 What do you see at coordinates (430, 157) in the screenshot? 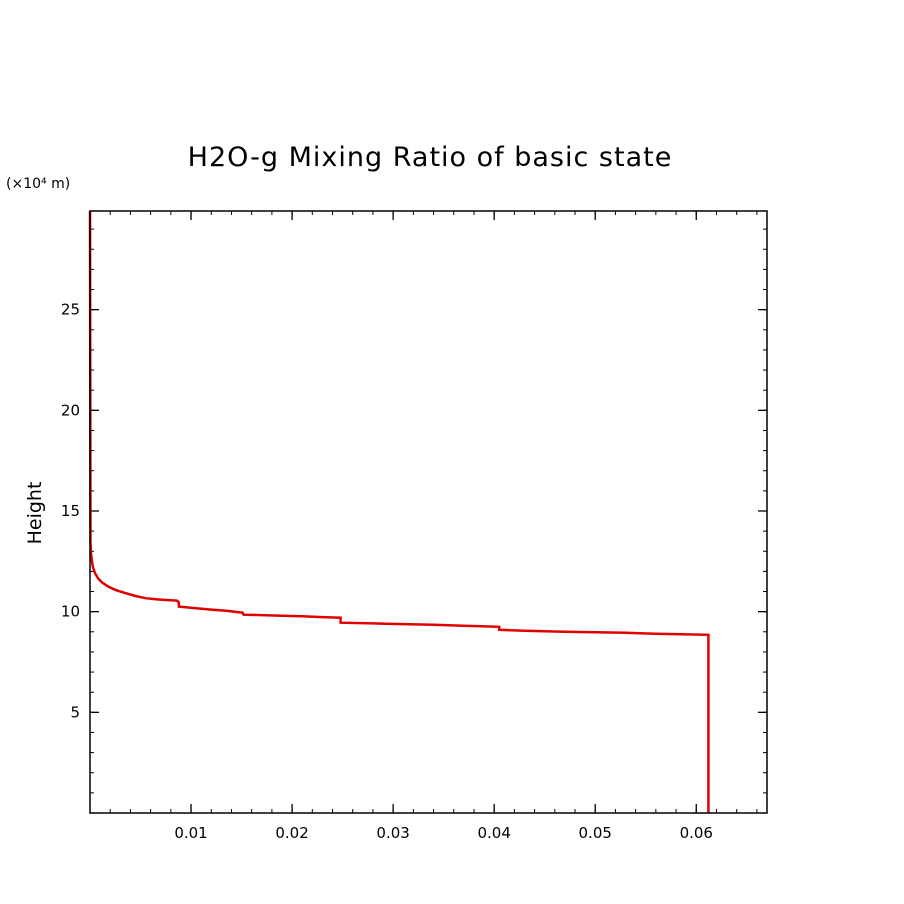
I see `chart-title: H2O-g Mixing Ratio of basic state` at bounding box center [430, 157].